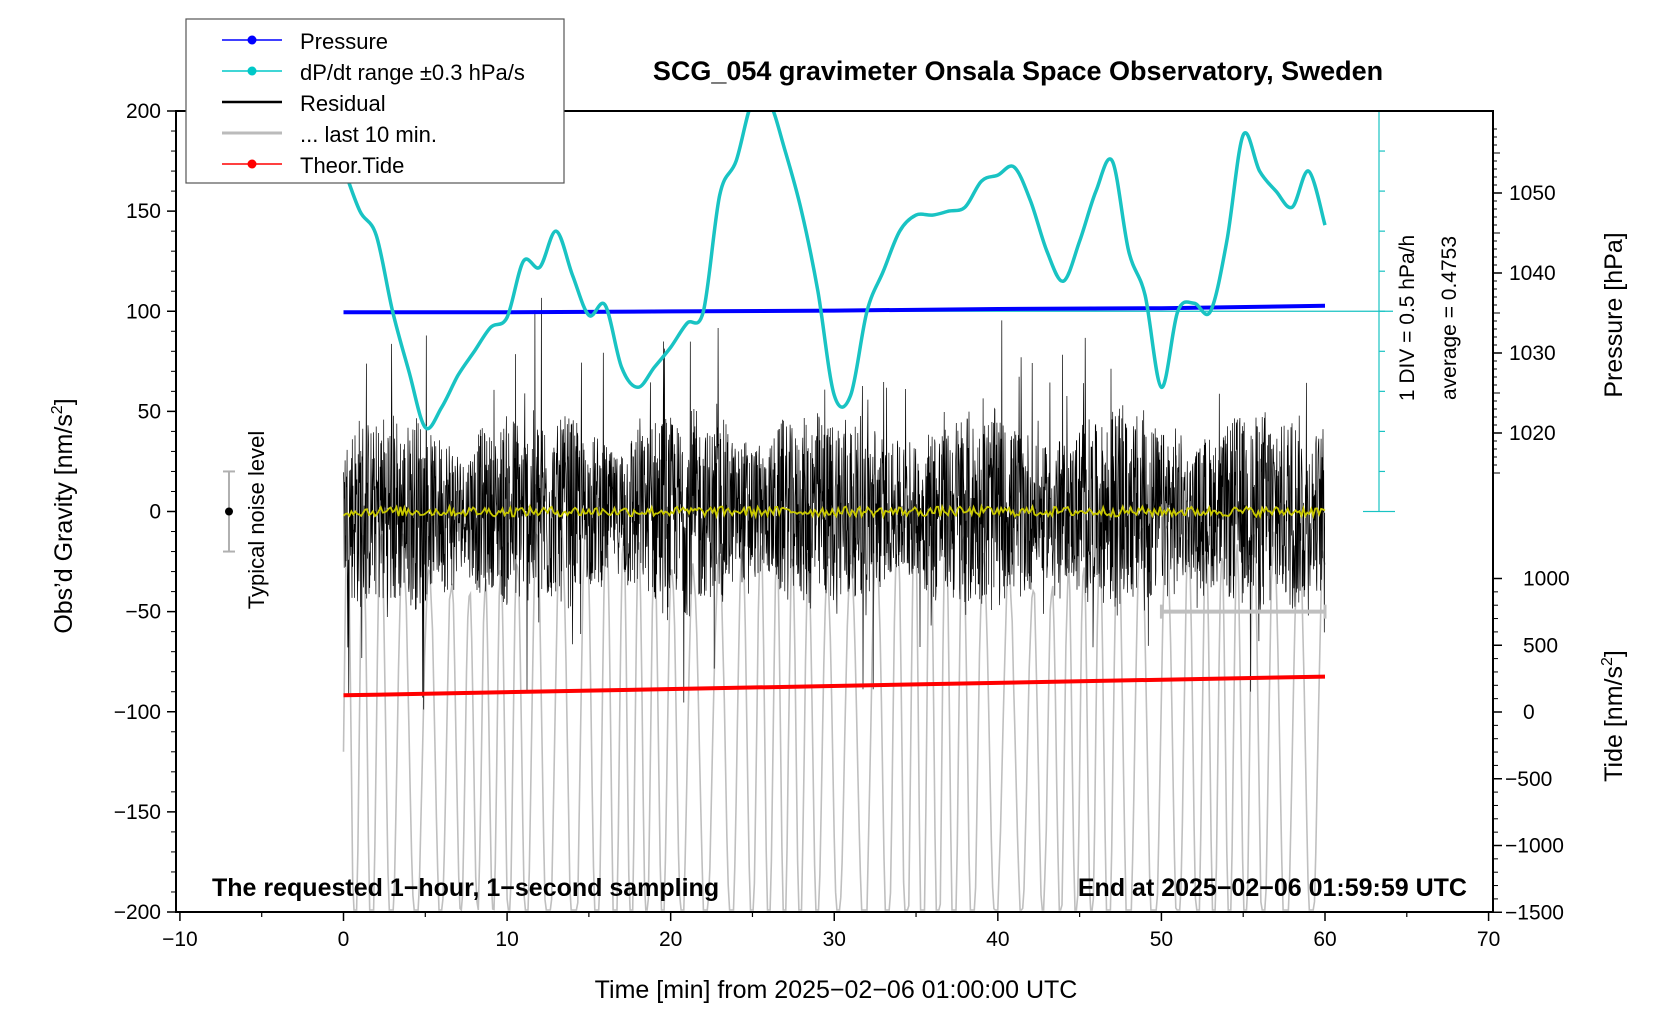 The height and width of the screenshot is (1020, 1676). I want to click on y-tick-label-gravity: −50, so click(143, 612).